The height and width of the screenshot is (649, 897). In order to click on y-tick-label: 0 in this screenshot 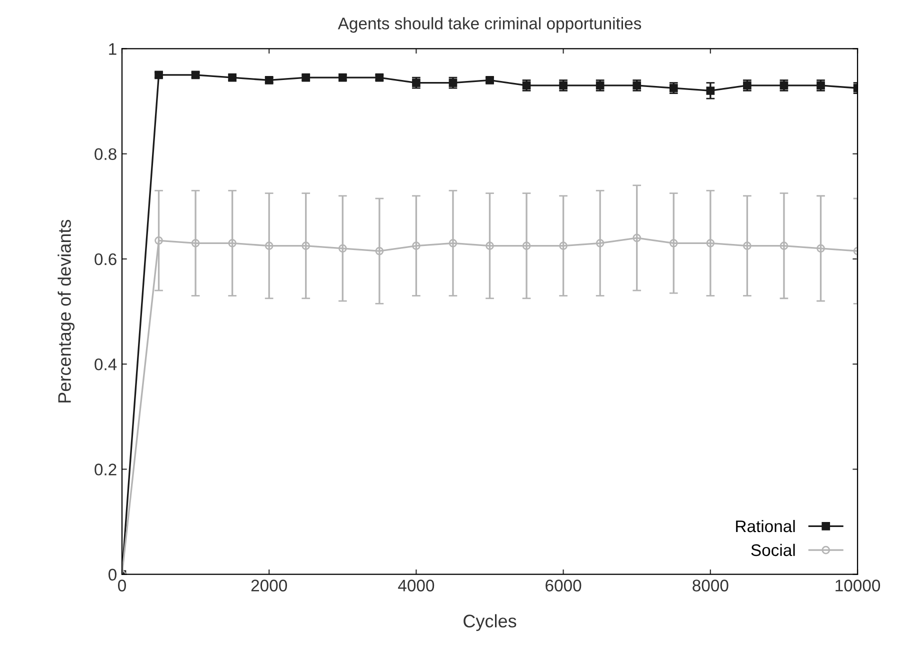, I will do `click(112, 574)`.